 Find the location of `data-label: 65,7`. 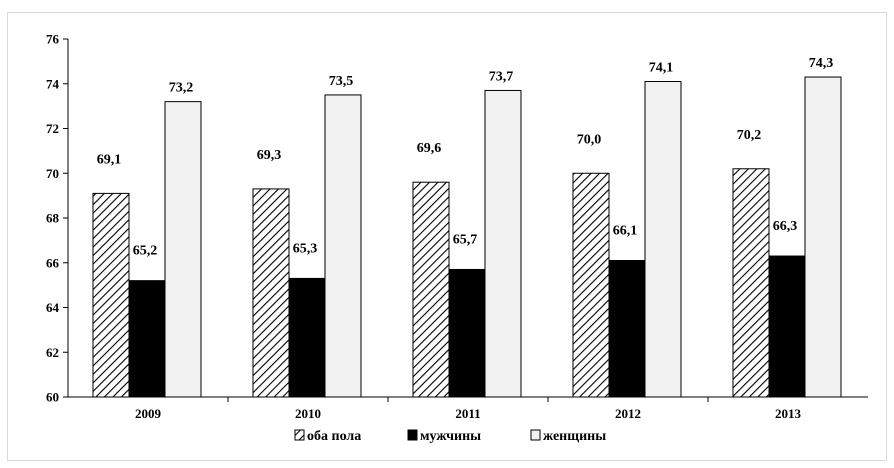

data-label: 65,7 is located at coordinates (465, 239).